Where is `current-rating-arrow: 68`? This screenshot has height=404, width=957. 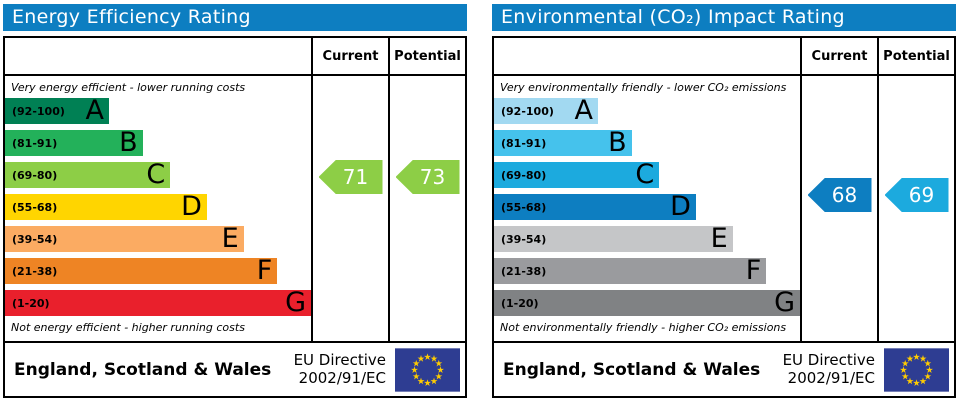
current-rating-arrow: 68 is located at coordinates (839, 195).